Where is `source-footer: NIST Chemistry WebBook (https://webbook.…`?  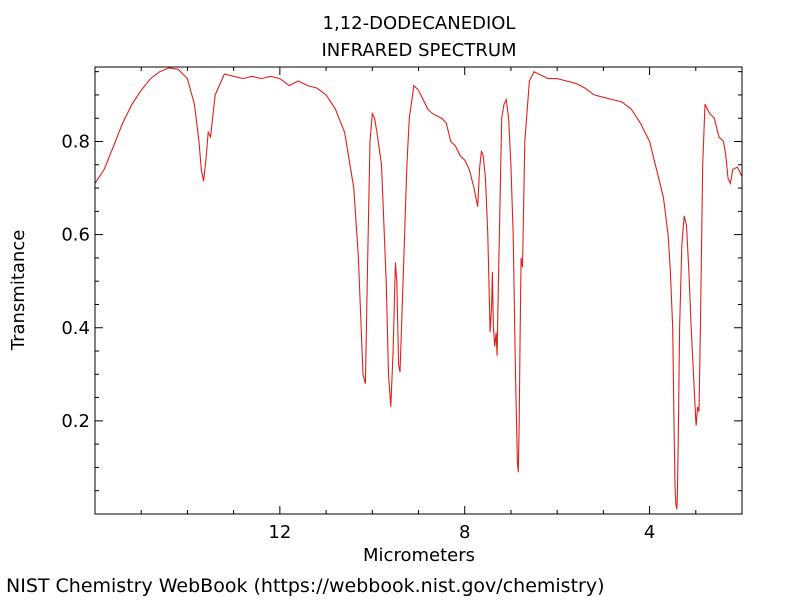 source-footer: NIST Chemistry WebBook (https://webbook.… is located at coordinates (305, 586).